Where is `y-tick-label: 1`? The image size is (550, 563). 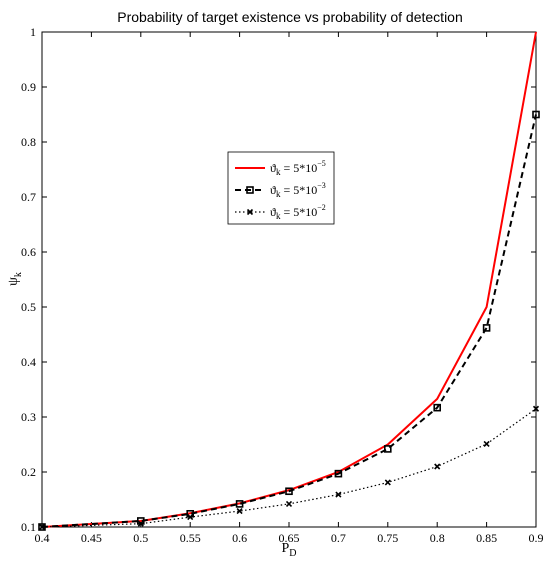 y-tick-label: 1 is located at coordinates (33, 32).